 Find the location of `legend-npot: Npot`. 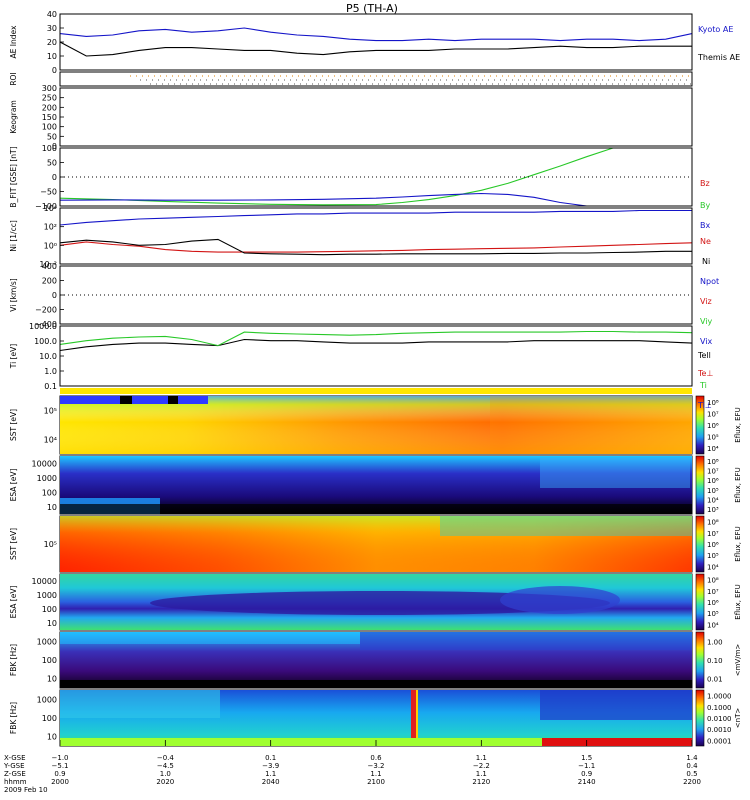

legend-npot: Npot is located at coordinates (709, 281).